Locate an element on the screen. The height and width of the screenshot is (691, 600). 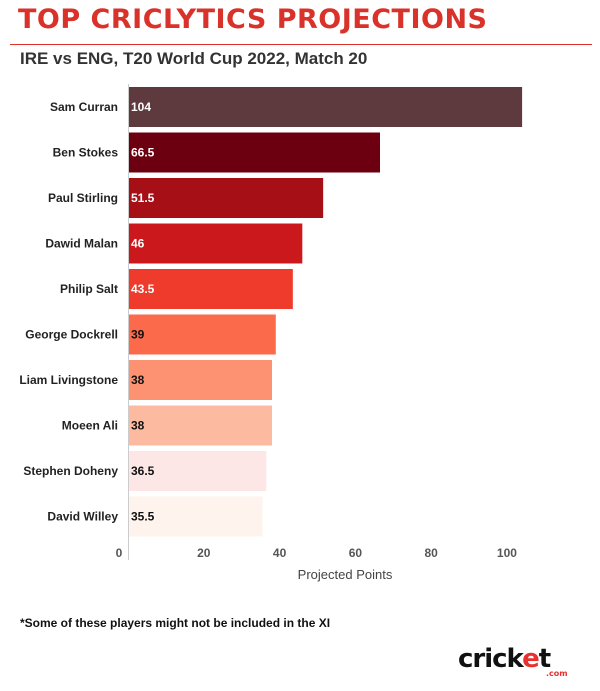
bar-row: George Dockrell 39 is located at coordinates (150, 334).